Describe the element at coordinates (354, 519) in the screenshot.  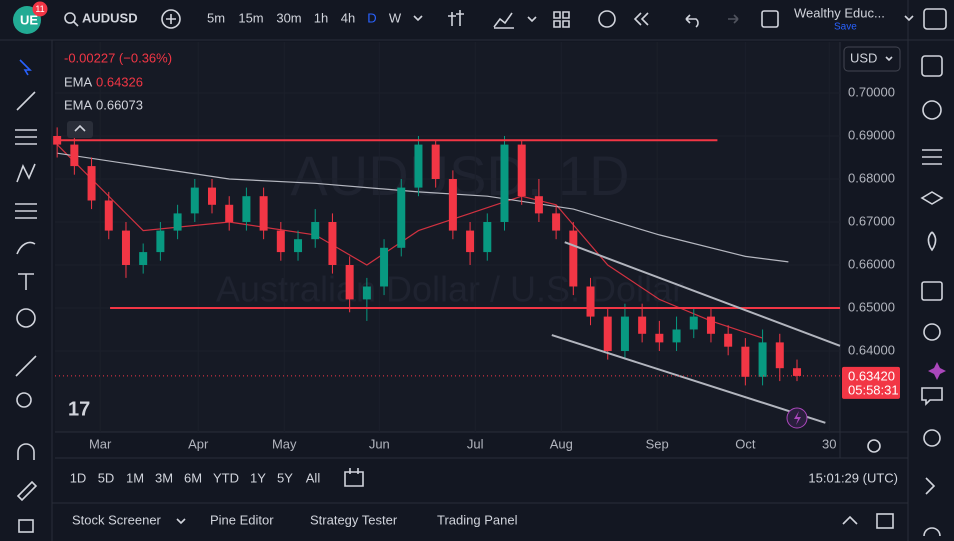
I see `panel-tab: Strategy Tester` at that location.